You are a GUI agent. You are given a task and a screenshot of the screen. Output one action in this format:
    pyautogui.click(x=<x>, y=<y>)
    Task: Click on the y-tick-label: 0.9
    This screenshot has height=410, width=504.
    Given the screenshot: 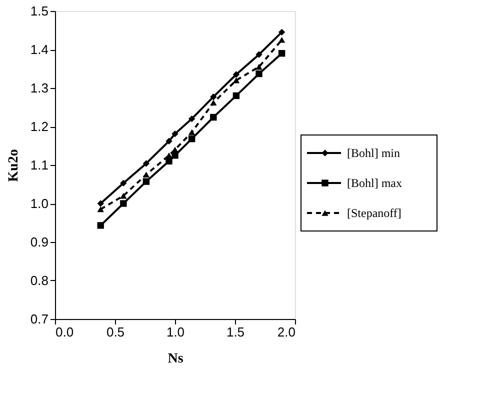 What is the action you would take?
    pyautogui.click(x=39, y=242)
    